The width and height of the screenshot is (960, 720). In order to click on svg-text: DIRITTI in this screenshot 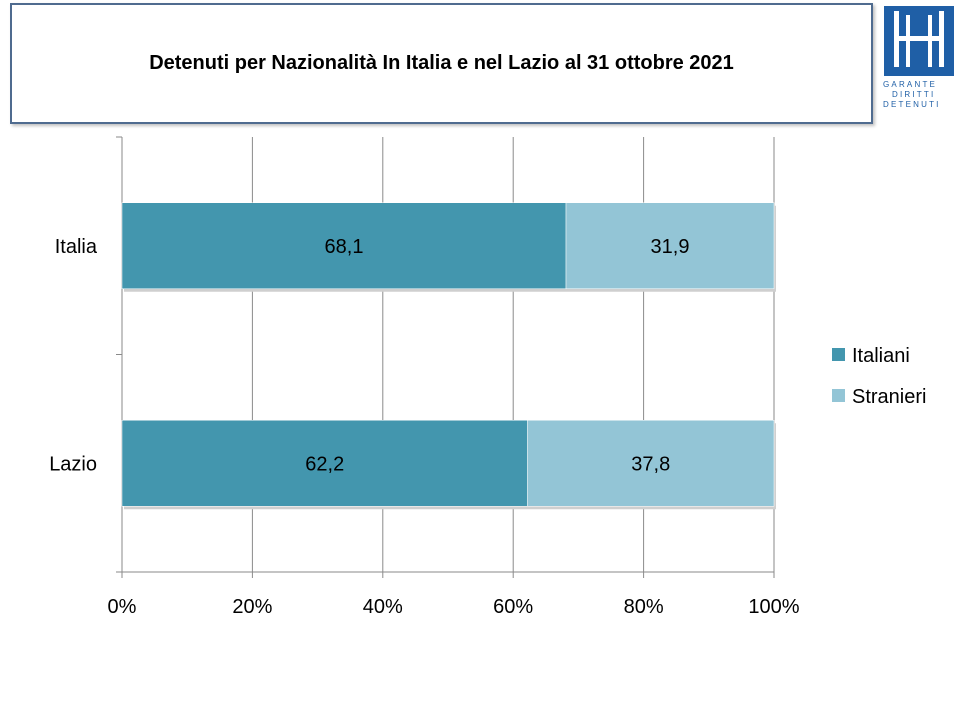, I will do `click(913, 94)`.